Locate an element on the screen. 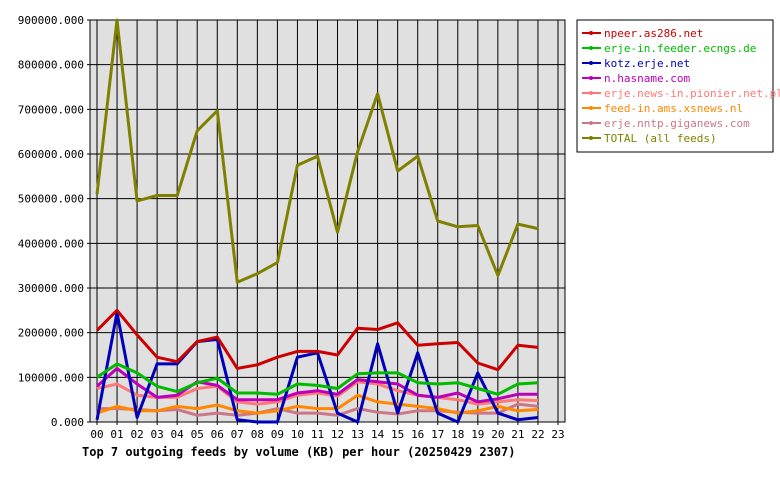  legend-label: feed-in.ams.xsnews.nl is located at coordinates (673, 108).